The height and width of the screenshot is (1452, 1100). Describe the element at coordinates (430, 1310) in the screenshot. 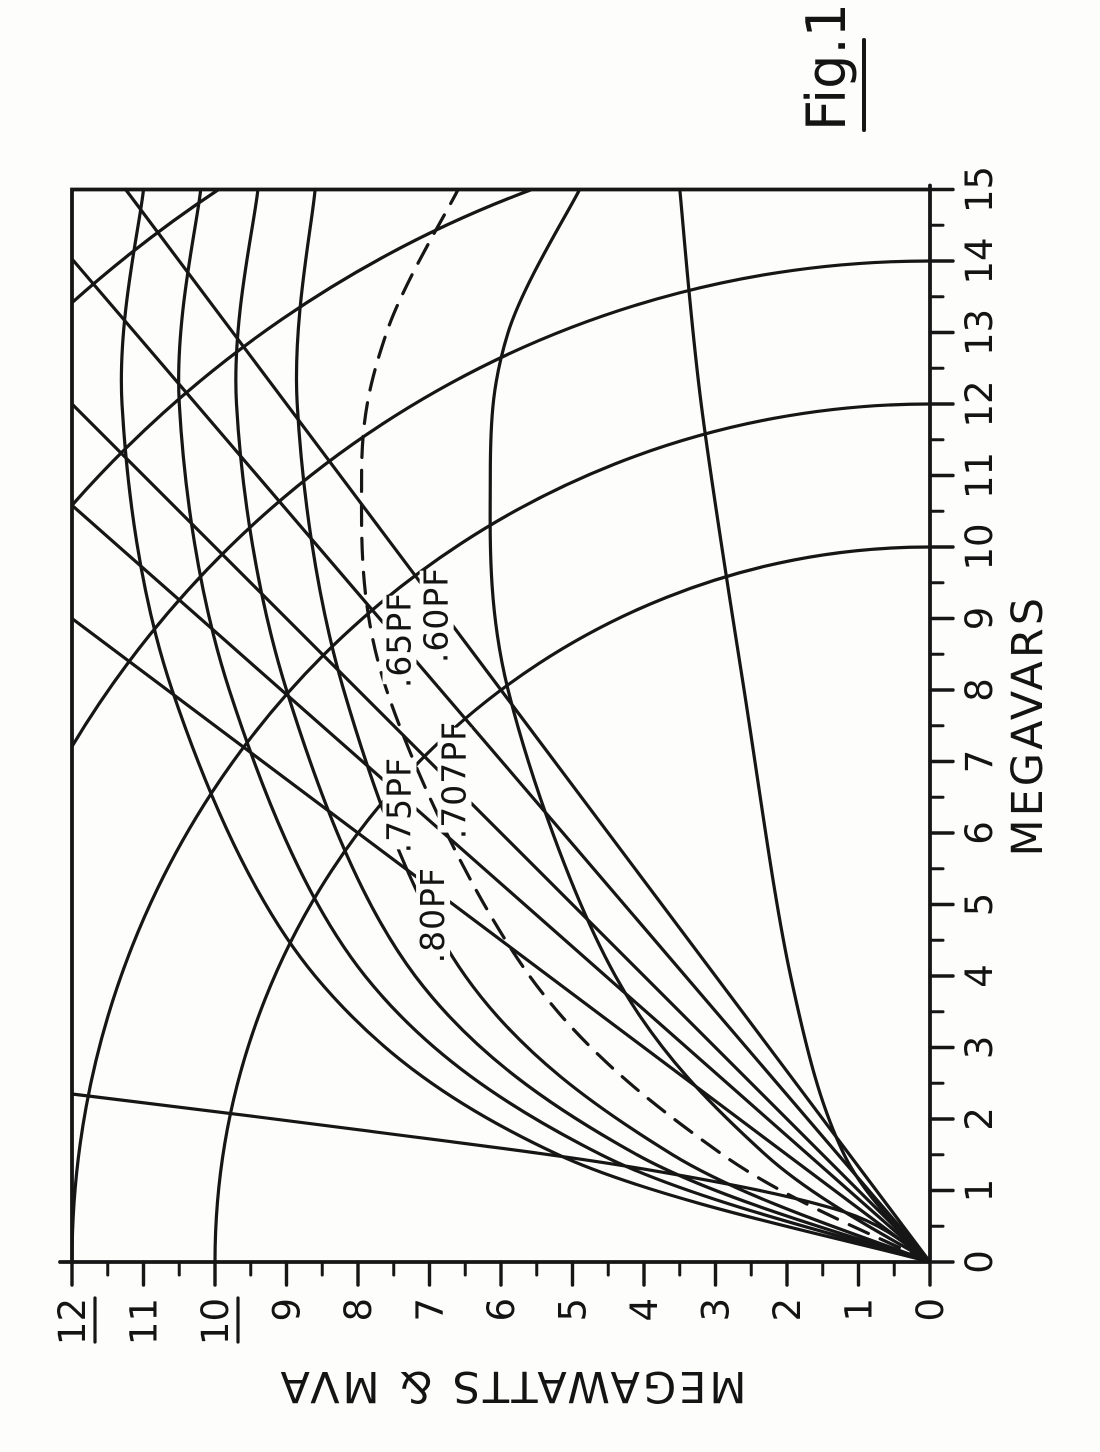

I see `y-tick-label-7: 7` at that location.